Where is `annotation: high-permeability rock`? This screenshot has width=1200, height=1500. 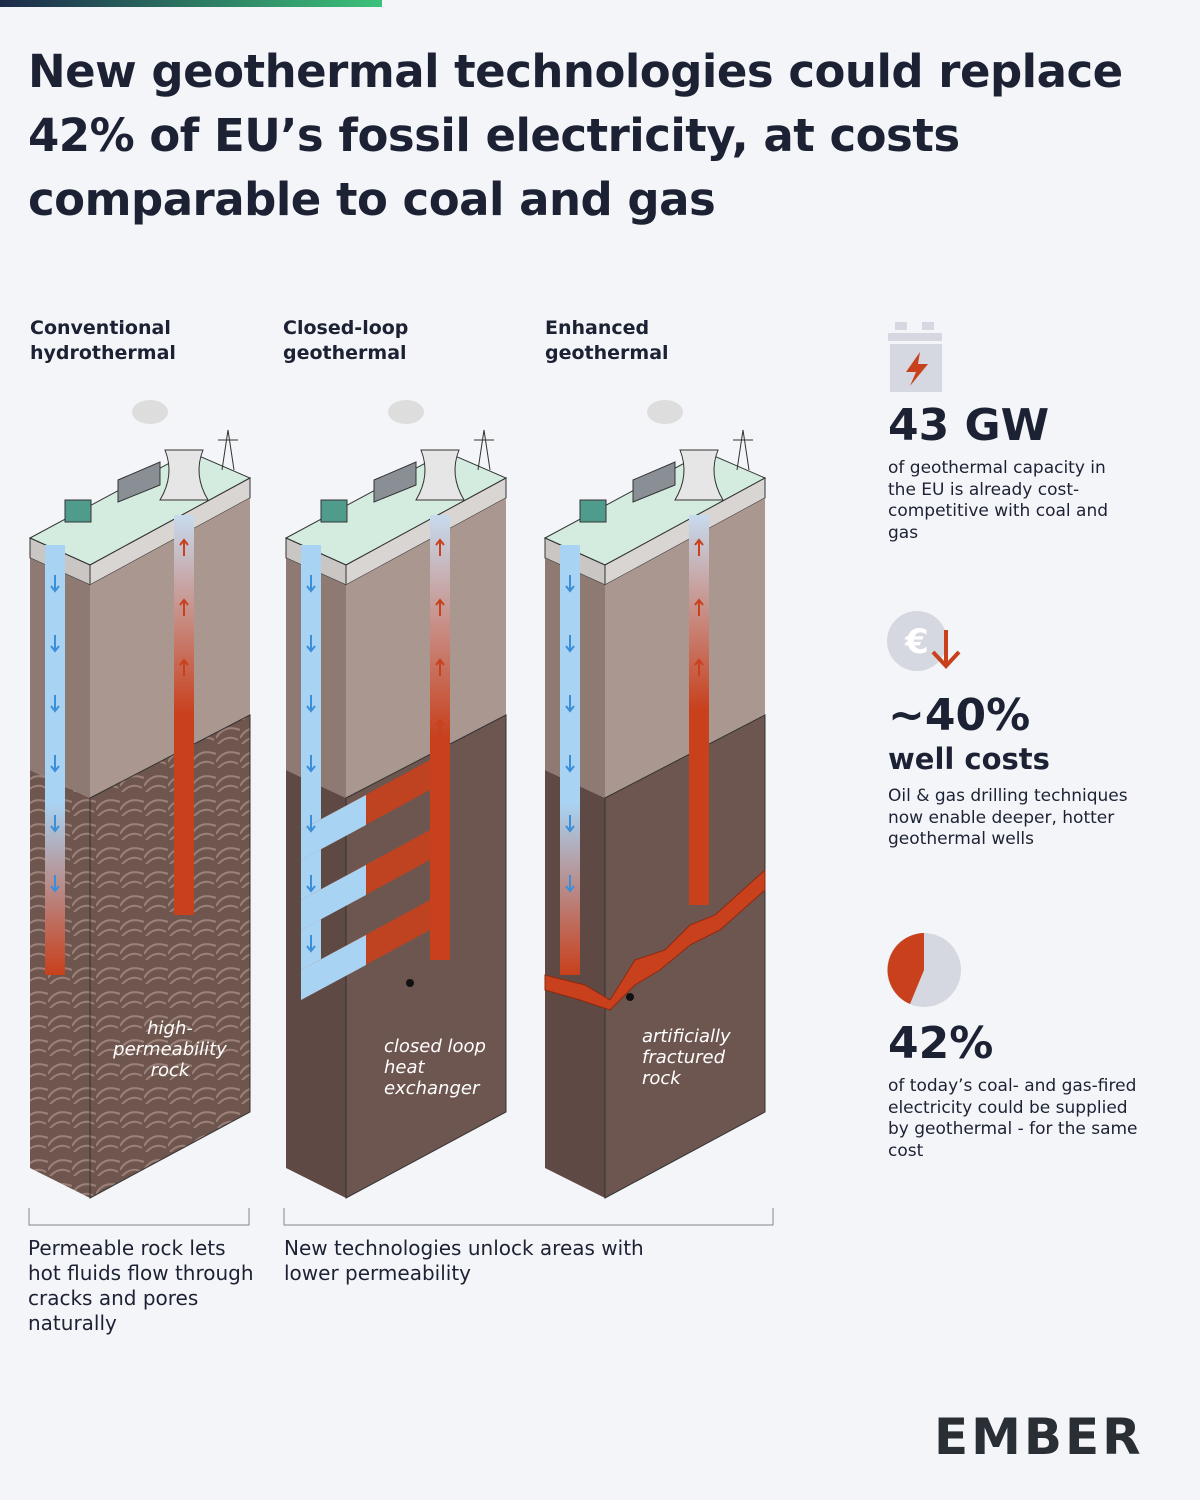 annotation: high-permeability rock is located at coordinates (170, 1049).